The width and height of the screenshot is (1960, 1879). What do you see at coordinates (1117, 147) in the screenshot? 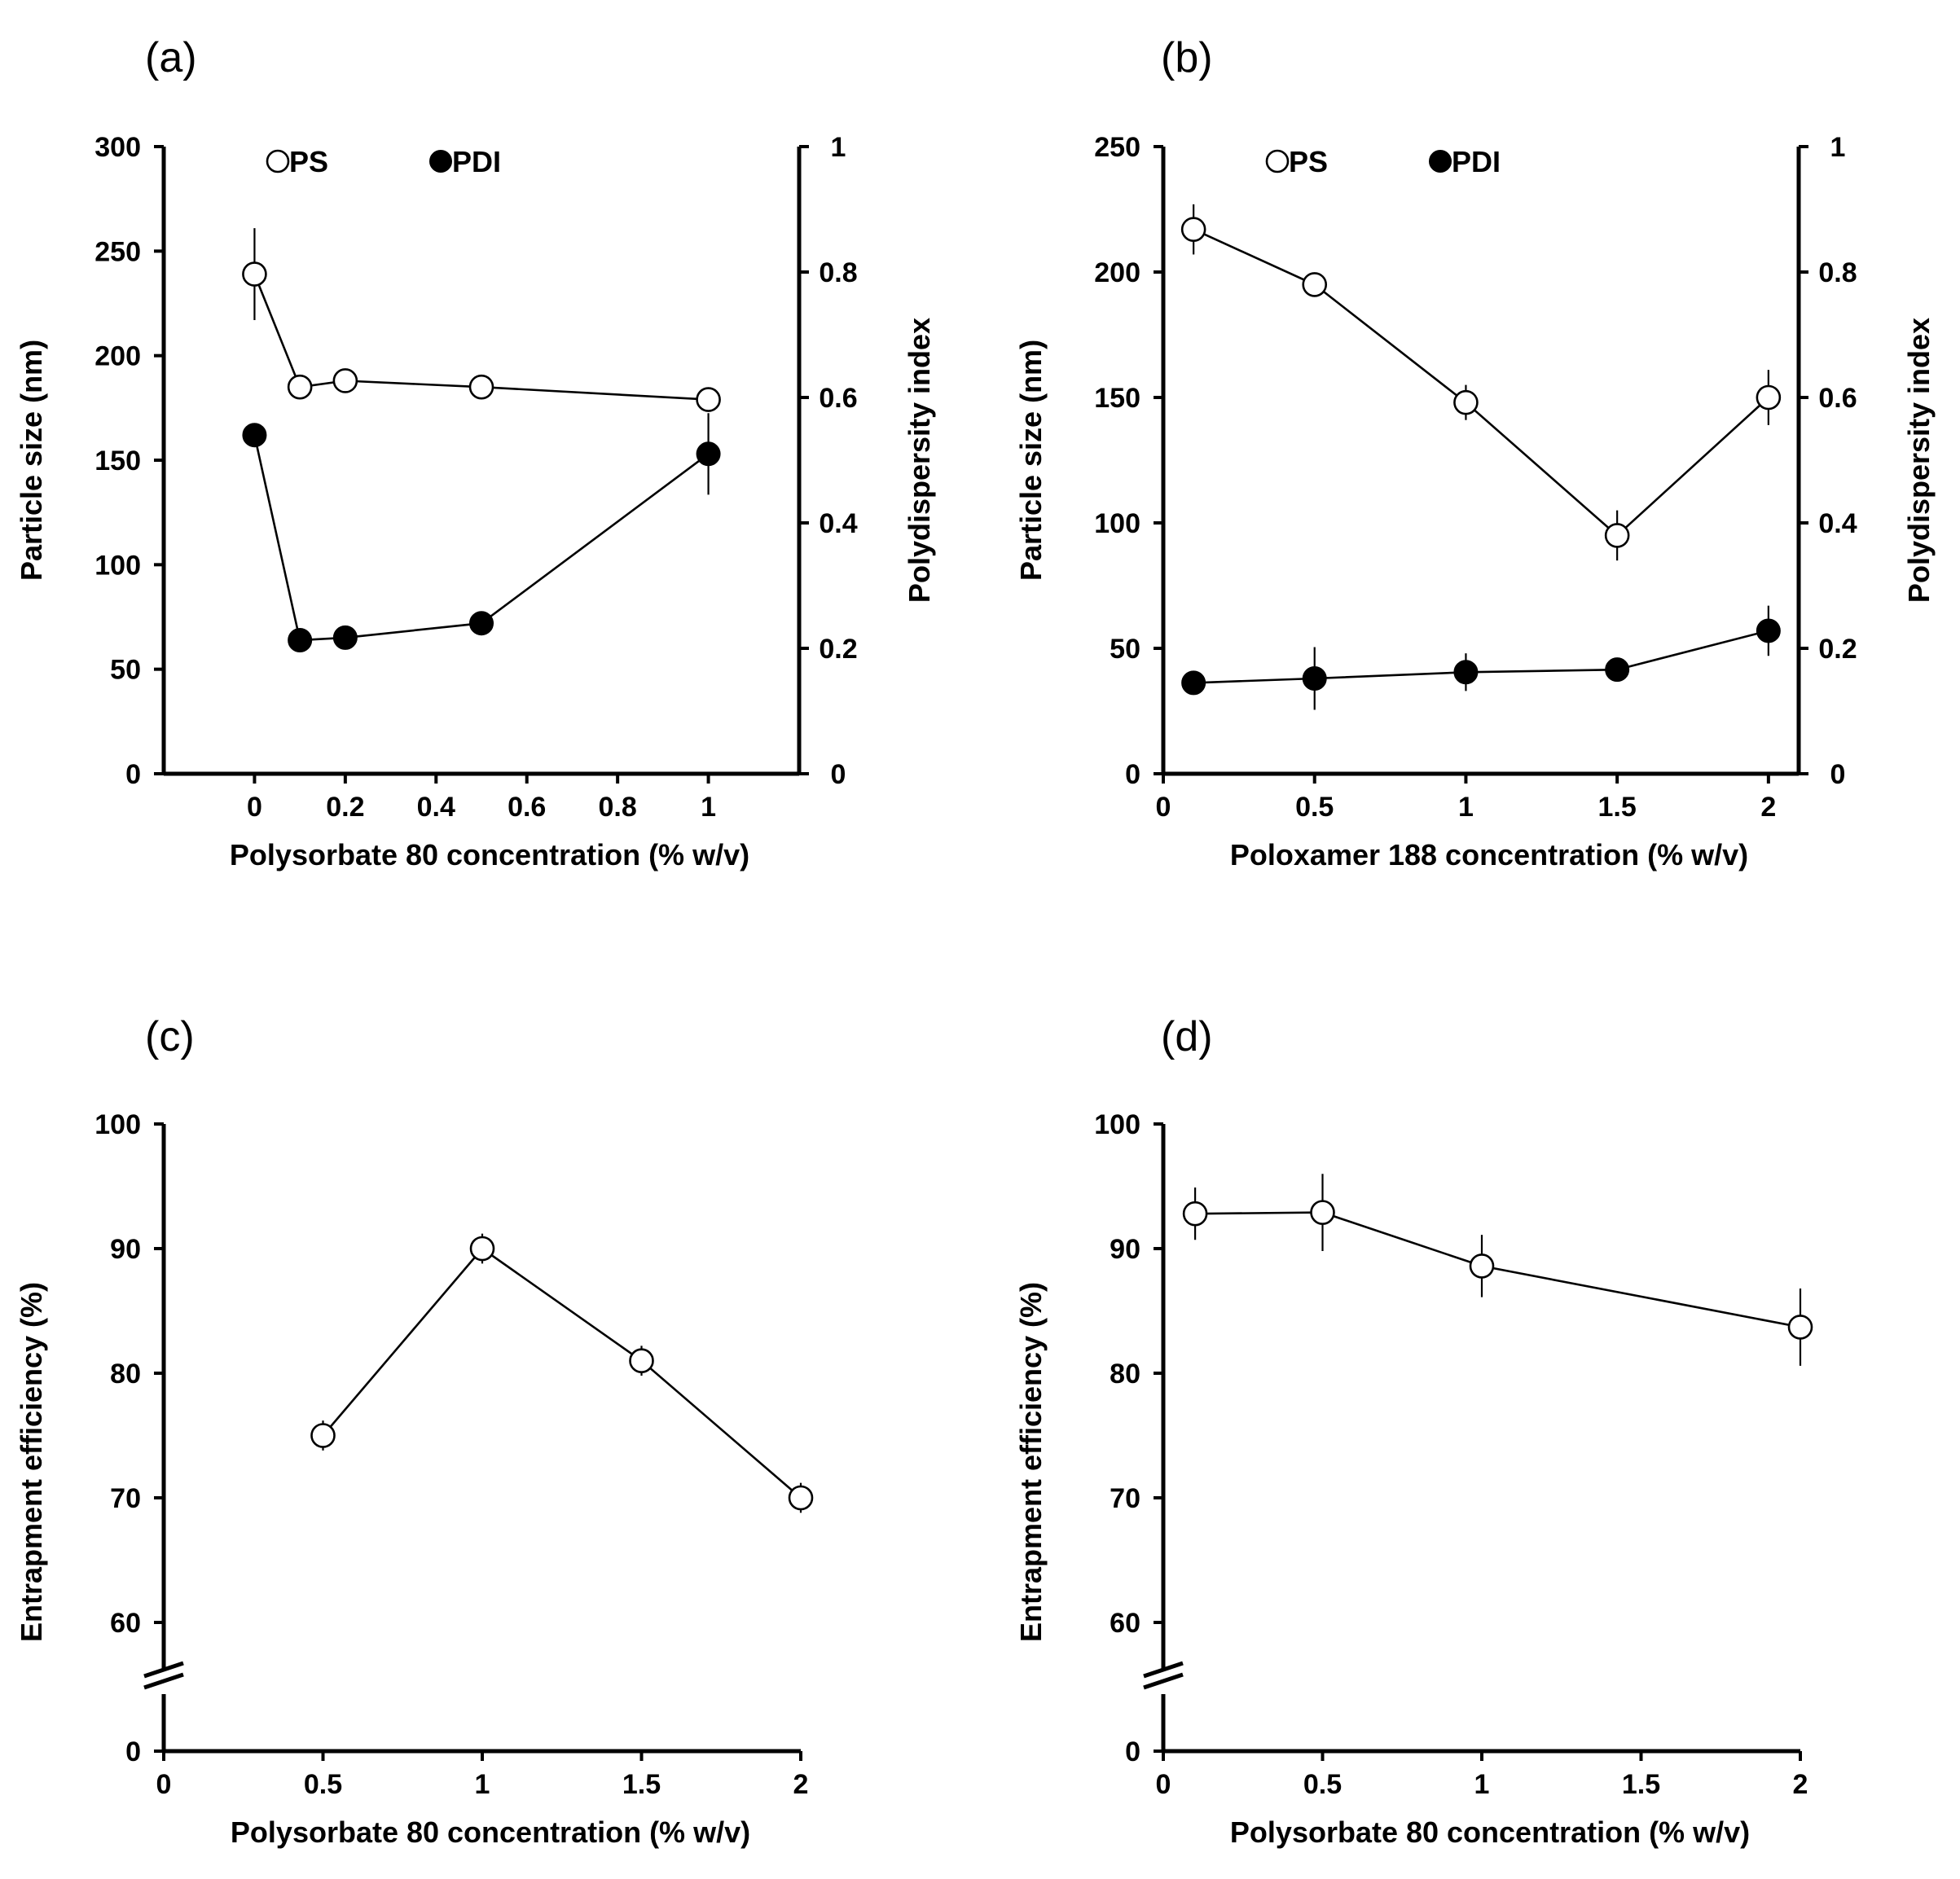
I see `y-tick-label: 250` at bounding box center [1117, 147].